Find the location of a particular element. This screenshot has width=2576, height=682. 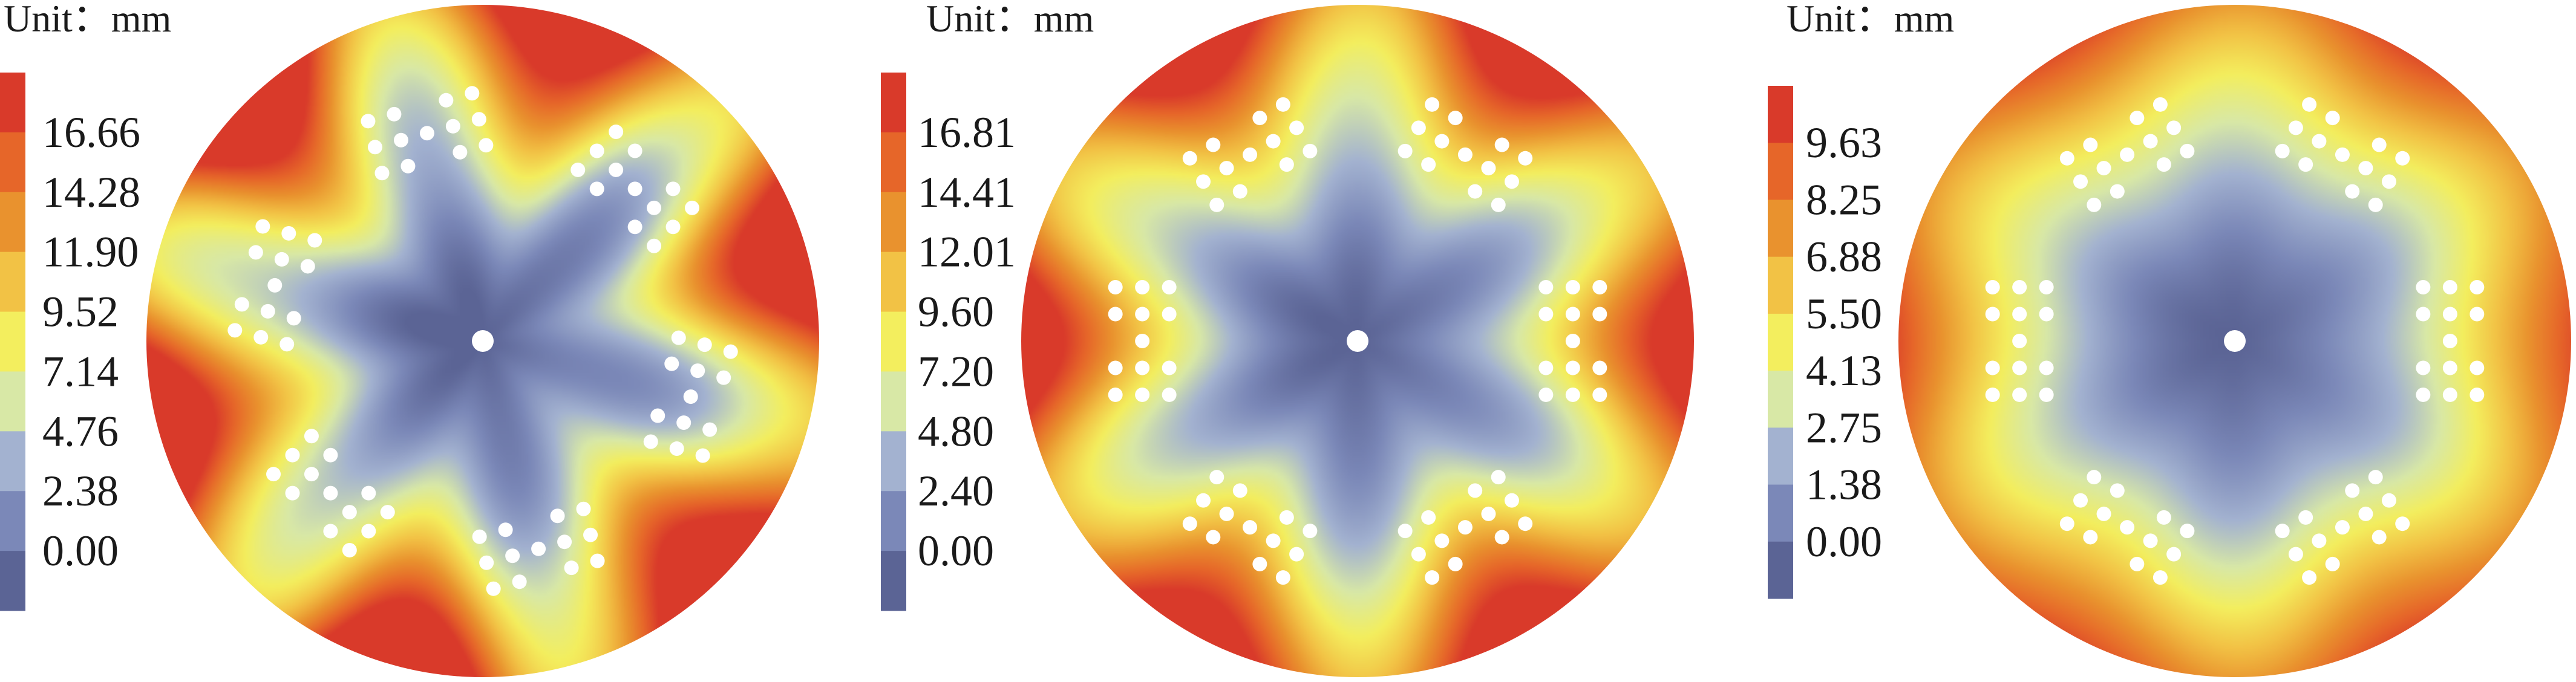

hole-pattern is located at coordinates (482, 341).